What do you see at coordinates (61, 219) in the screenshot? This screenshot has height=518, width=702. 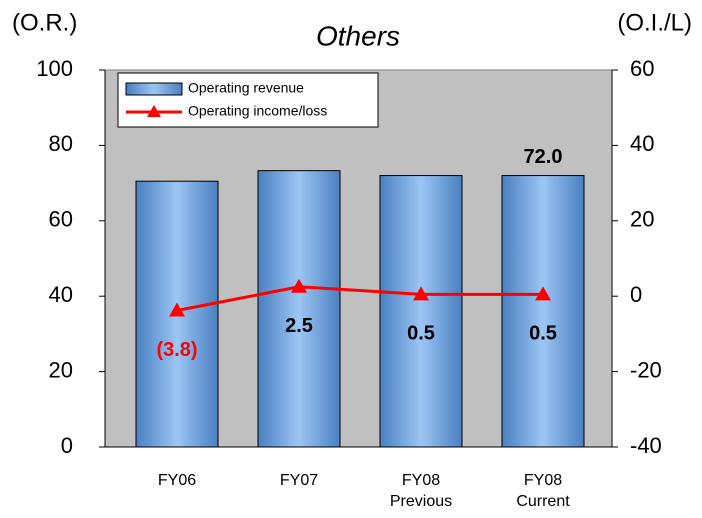 I see `y-tick-label: 60` at bounding box center [61, 219].